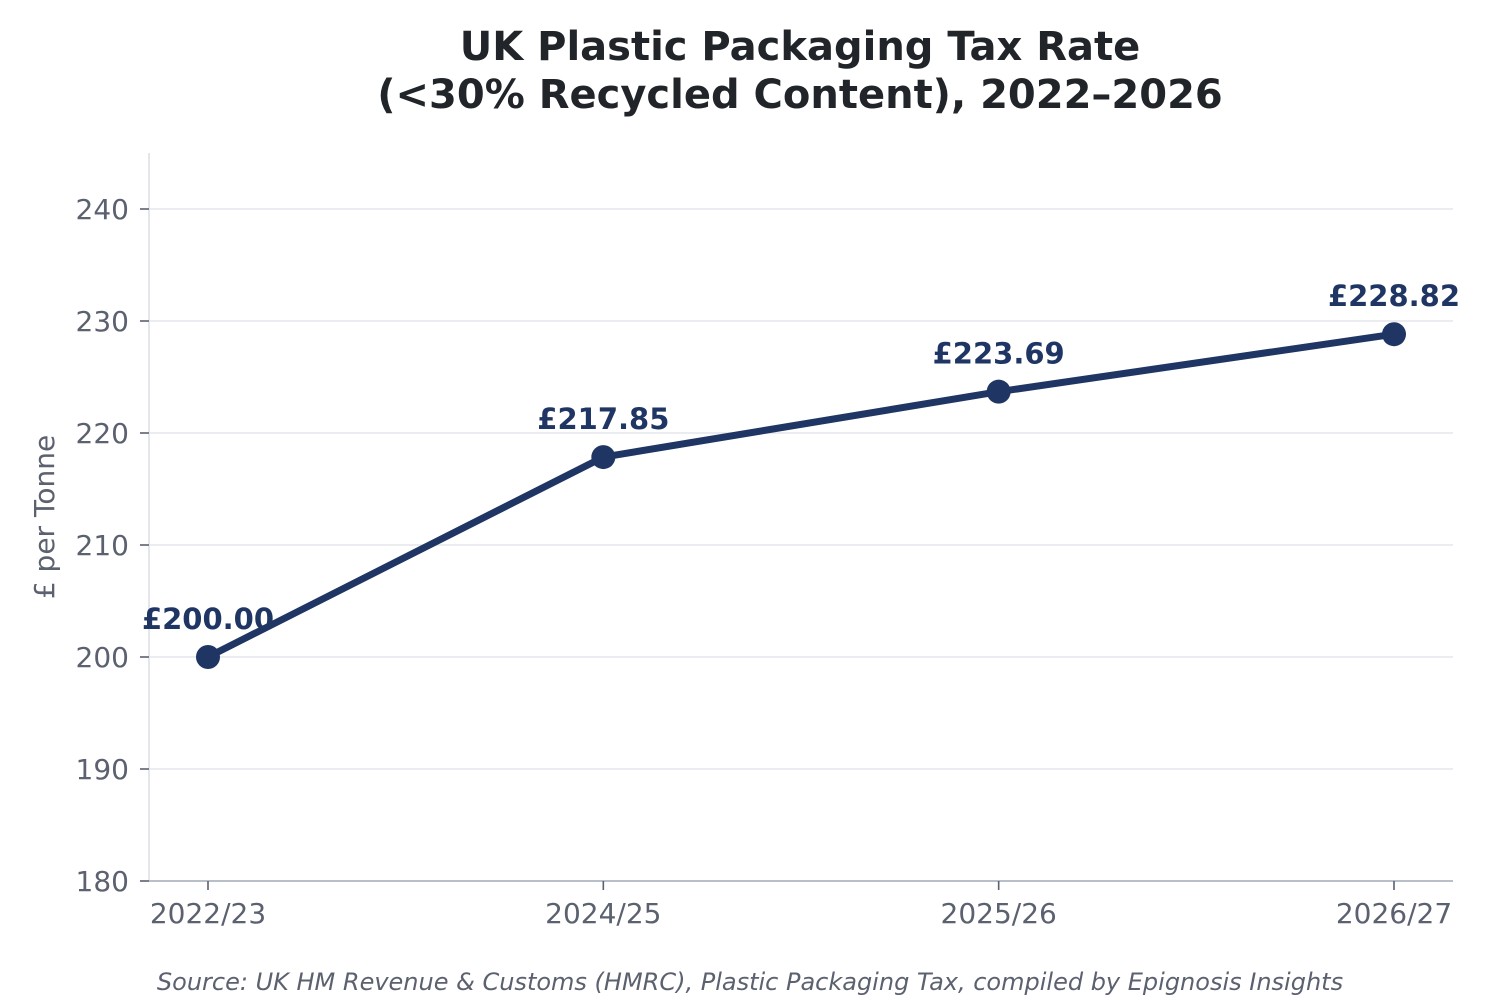 This screenshot has height=1000, width=1500. What do you see at coordinates (801, 905) in the screenshot?
I see `x-axis-ticks: 2022/23 2024/25 2025/26 2026/27` at bounding box center [801, 905].